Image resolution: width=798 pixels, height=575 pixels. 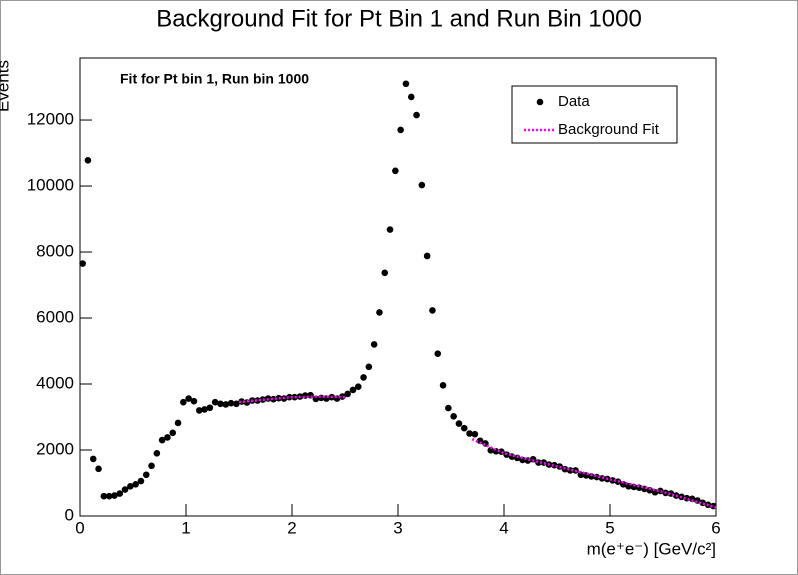 I want to click on legend: Data Background Fit, so click(x=594, y=114).